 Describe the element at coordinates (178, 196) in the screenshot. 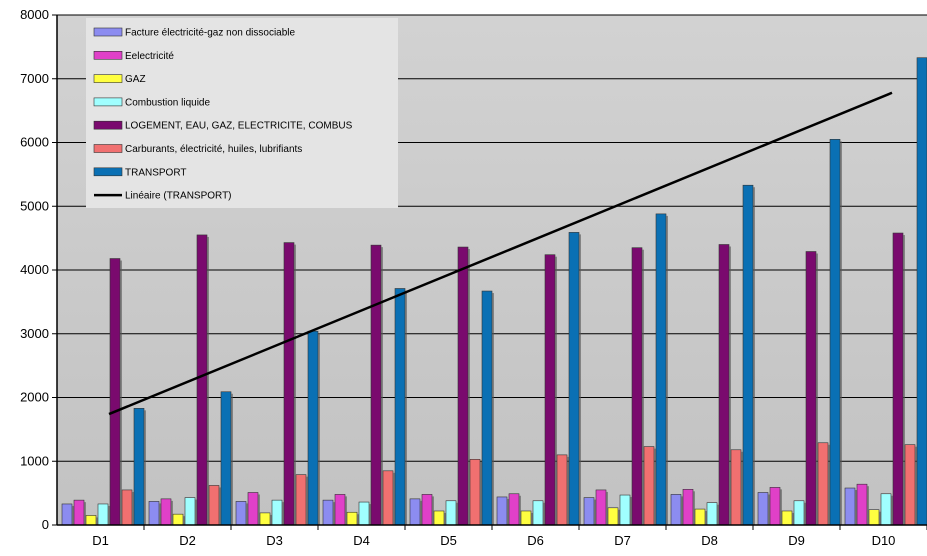

I see `legend-label: Linéaire (TRANSPORT)` at that location.